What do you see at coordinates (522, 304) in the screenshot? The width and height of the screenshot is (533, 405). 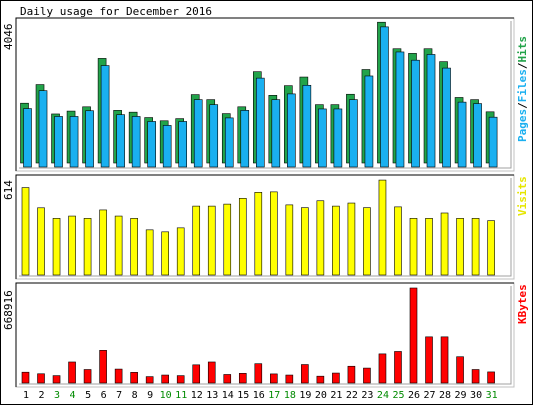 I see `kbytes-legend: KBytes` at bounding box center [522, 304].